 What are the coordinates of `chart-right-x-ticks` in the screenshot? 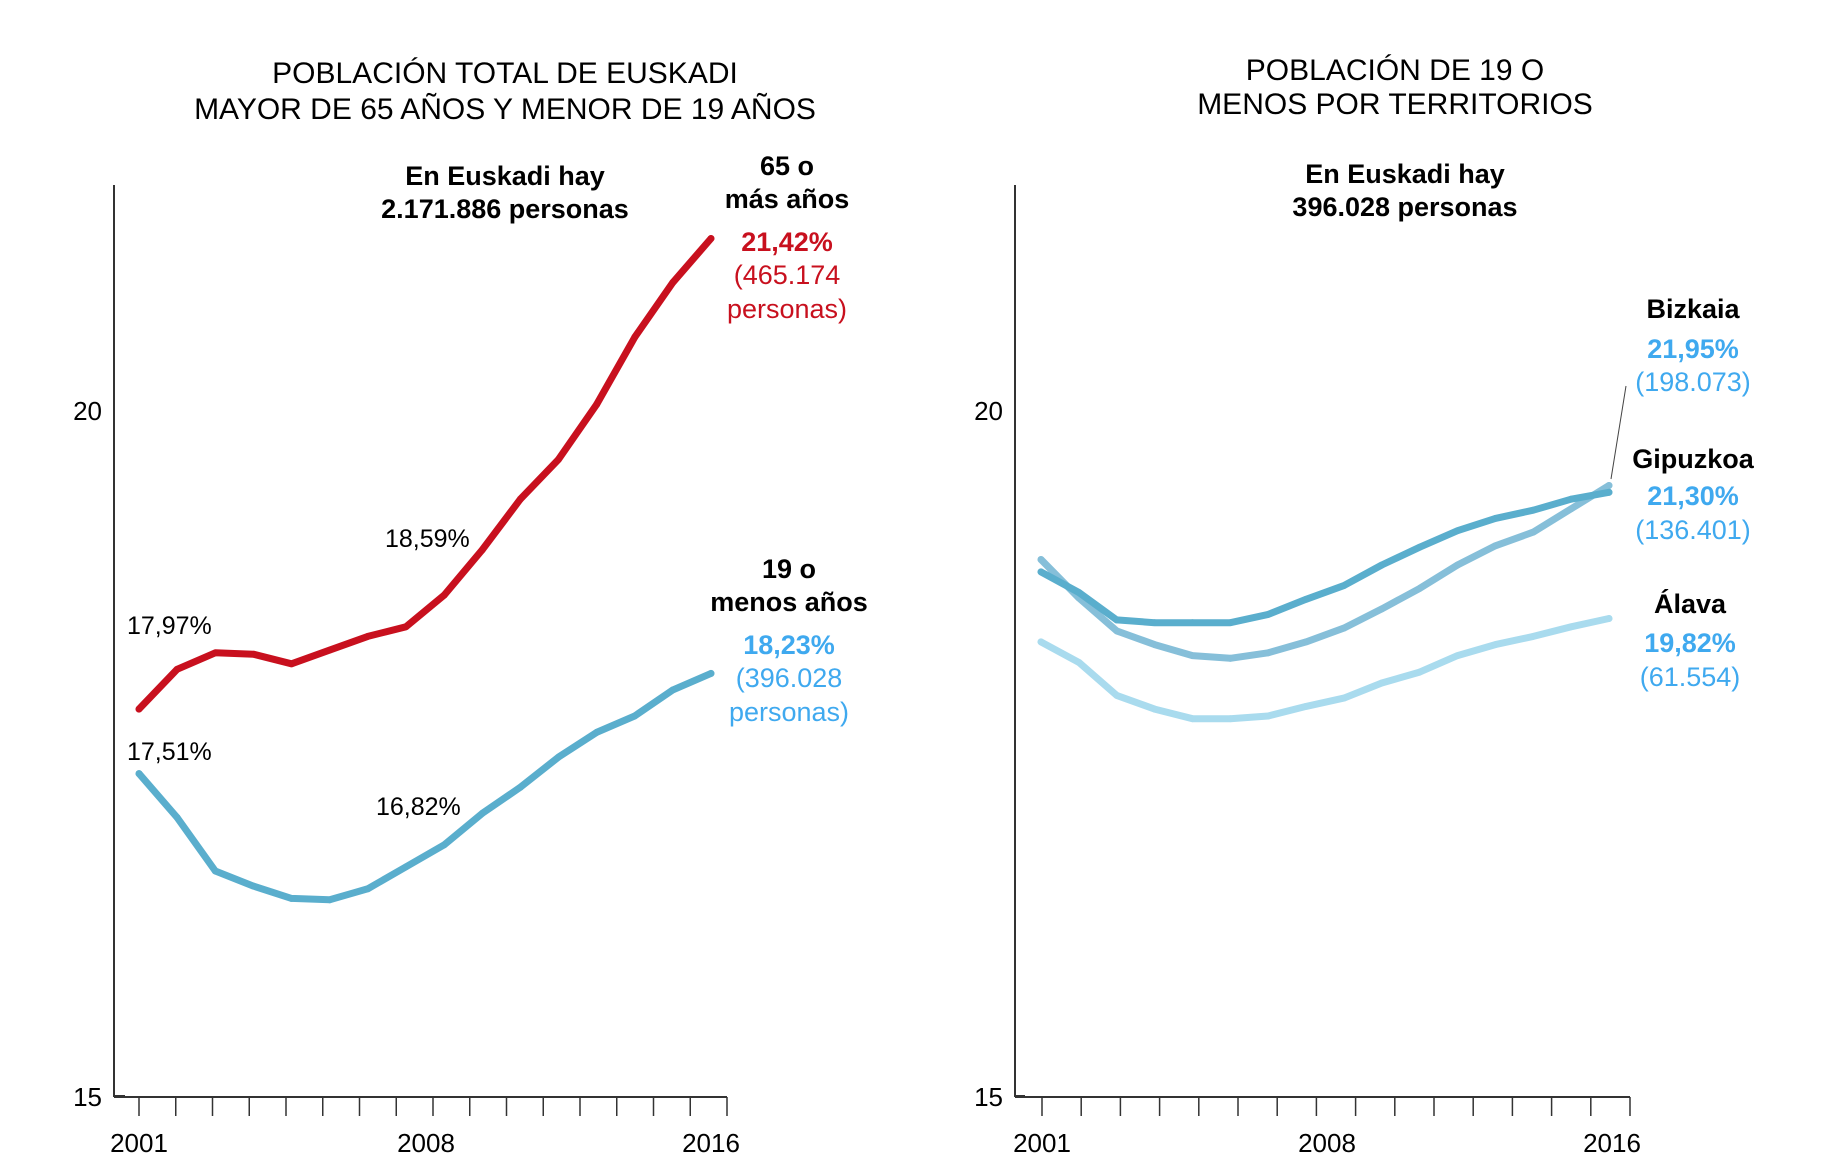 It's located at (1336, 1106).